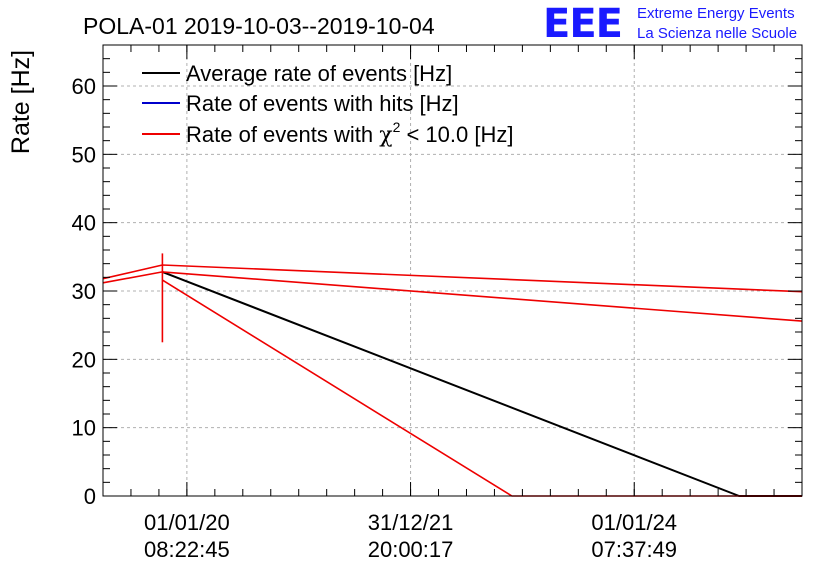  I want to click on y-tick-label: 60, so click(84, 86).